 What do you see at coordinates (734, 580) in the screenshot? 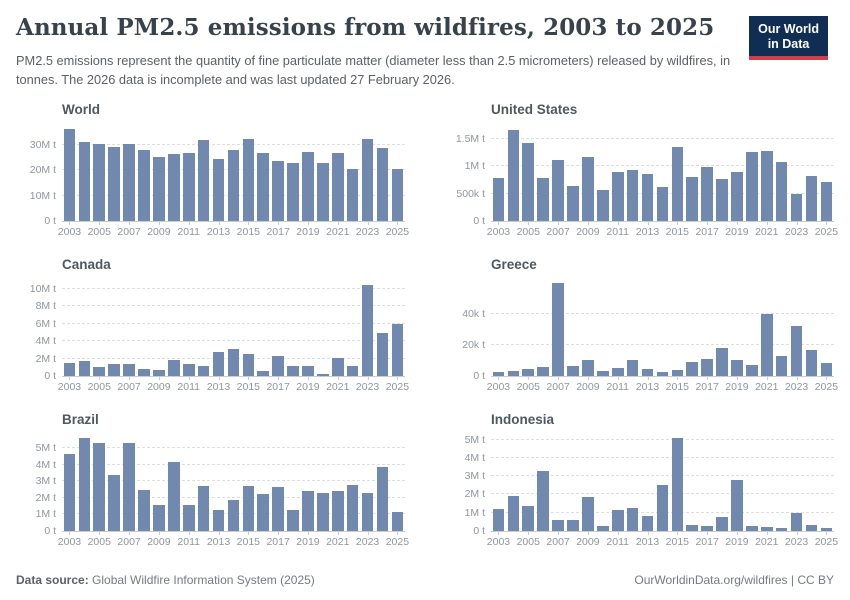
I see `footer-attribution: OurWorldinData.org/wildfires | CC BY` at bounding box center [734, 580].